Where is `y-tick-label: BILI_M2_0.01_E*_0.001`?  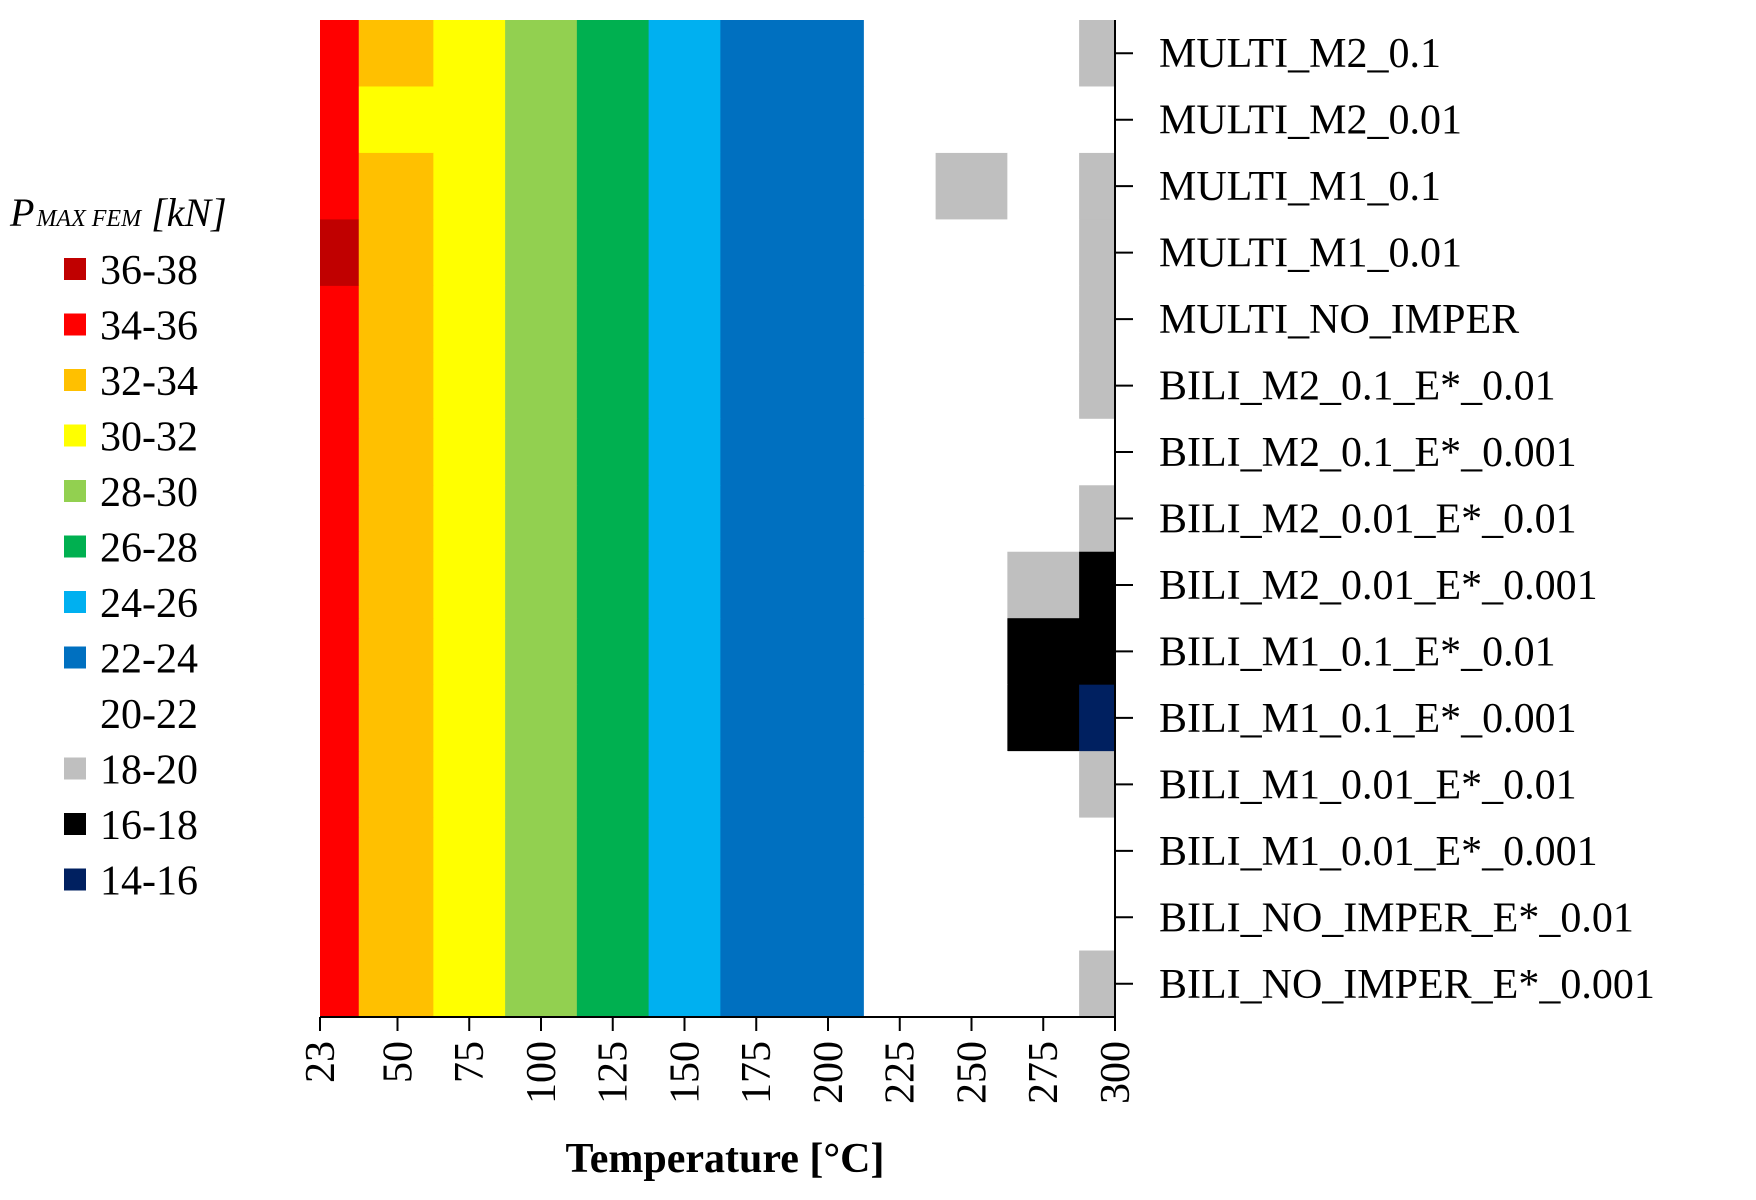 y-tick-label: BILI_M2_0.01_E*_0.001 is located at coordinates (1378, 586).